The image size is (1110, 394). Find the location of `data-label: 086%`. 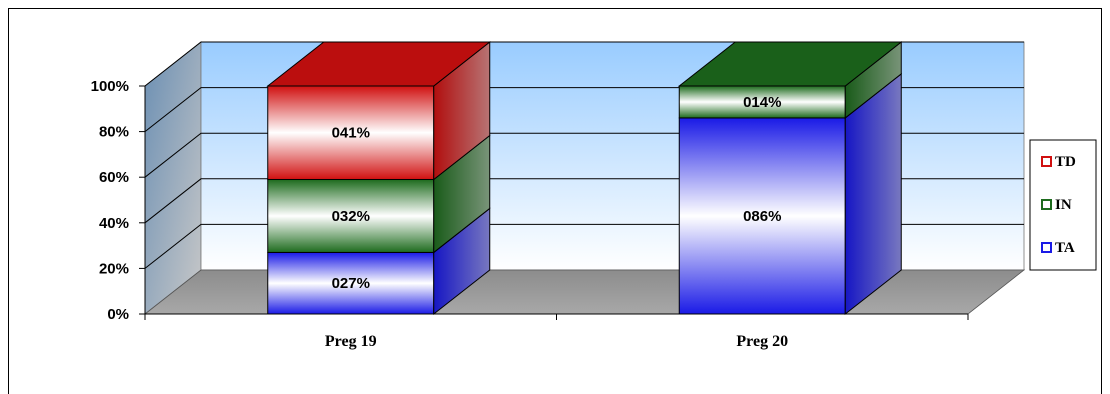

data-label: 086% is located at coordinates (762, 216).